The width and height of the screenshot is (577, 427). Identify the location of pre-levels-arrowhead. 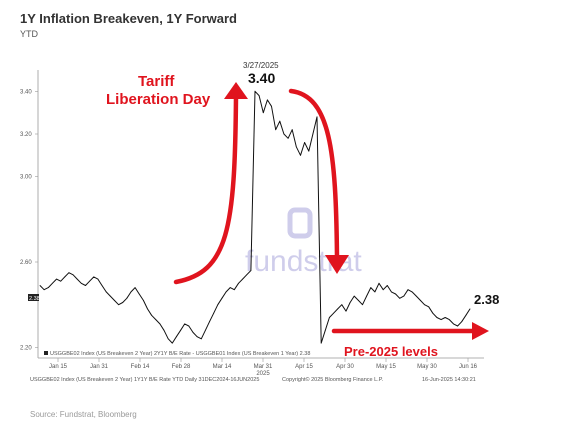
(480, 331).